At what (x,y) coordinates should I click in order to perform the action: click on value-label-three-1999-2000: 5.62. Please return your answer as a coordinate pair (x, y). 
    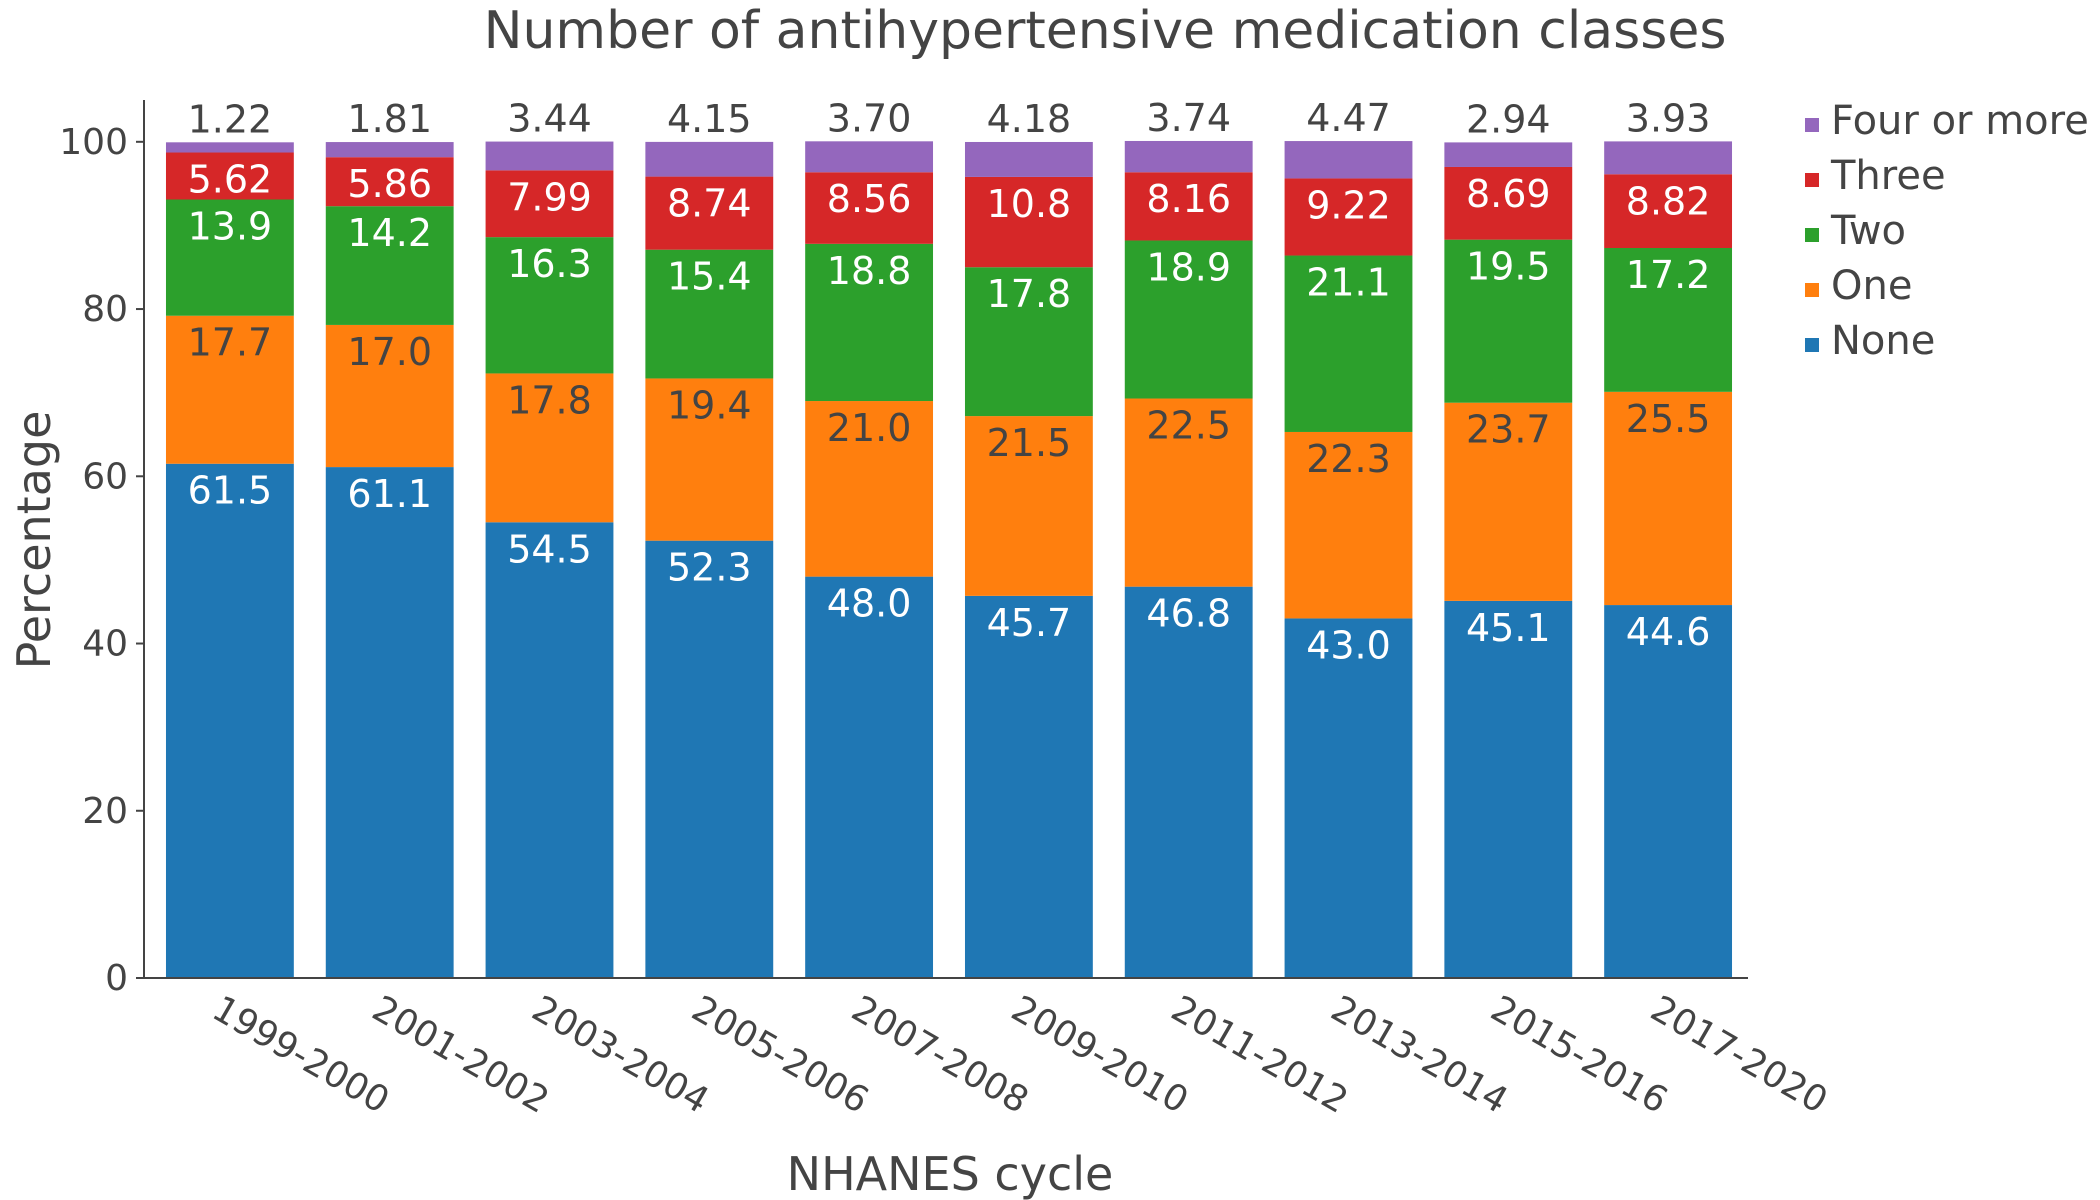
    Looking at the image, I should click on (230, 180).